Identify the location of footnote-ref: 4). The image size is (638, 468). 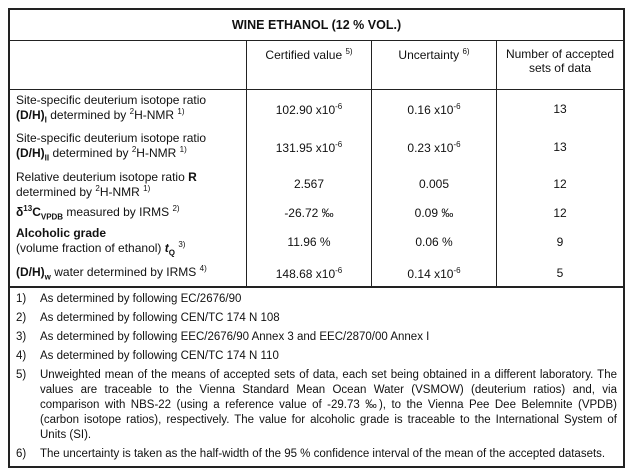
(203, 269).